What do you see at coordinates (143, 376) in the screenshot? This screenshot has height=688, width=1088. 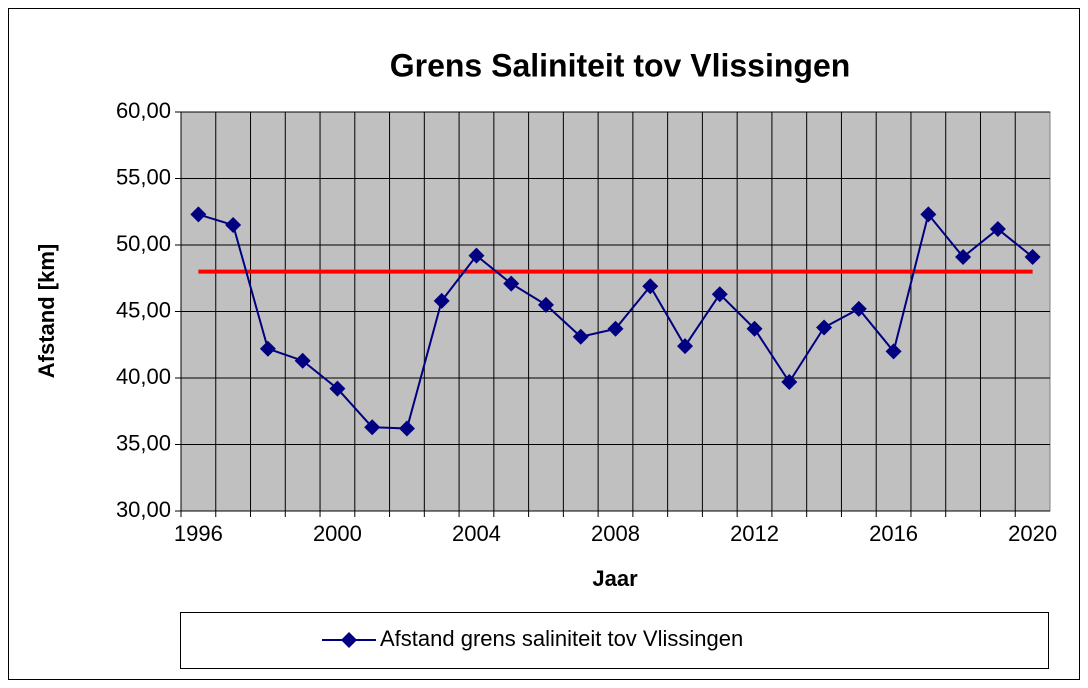 I see `y-tick-label: 40,00` at bounding box center [143, 376].